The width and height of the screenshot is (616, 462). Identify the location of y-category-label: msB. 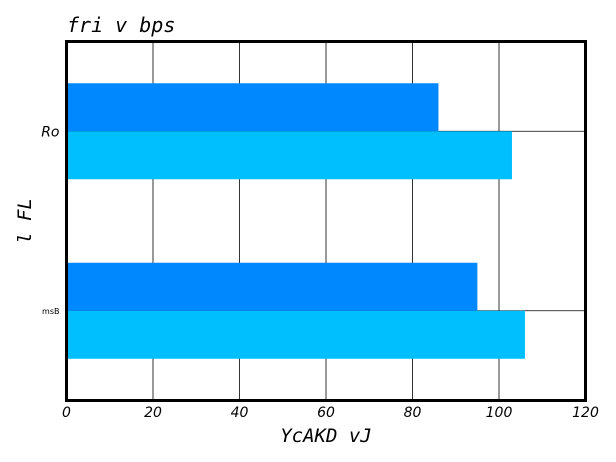
(50, 311).